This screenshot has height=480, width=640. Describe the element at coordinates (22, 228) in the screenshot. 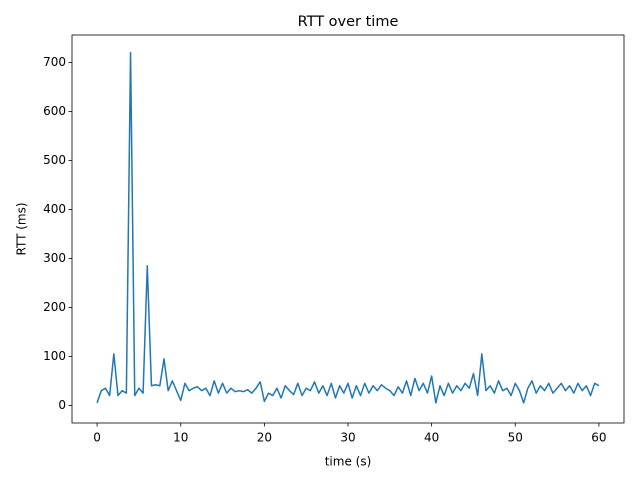

I see `y-axis-label: RTT (ms)` at that location.